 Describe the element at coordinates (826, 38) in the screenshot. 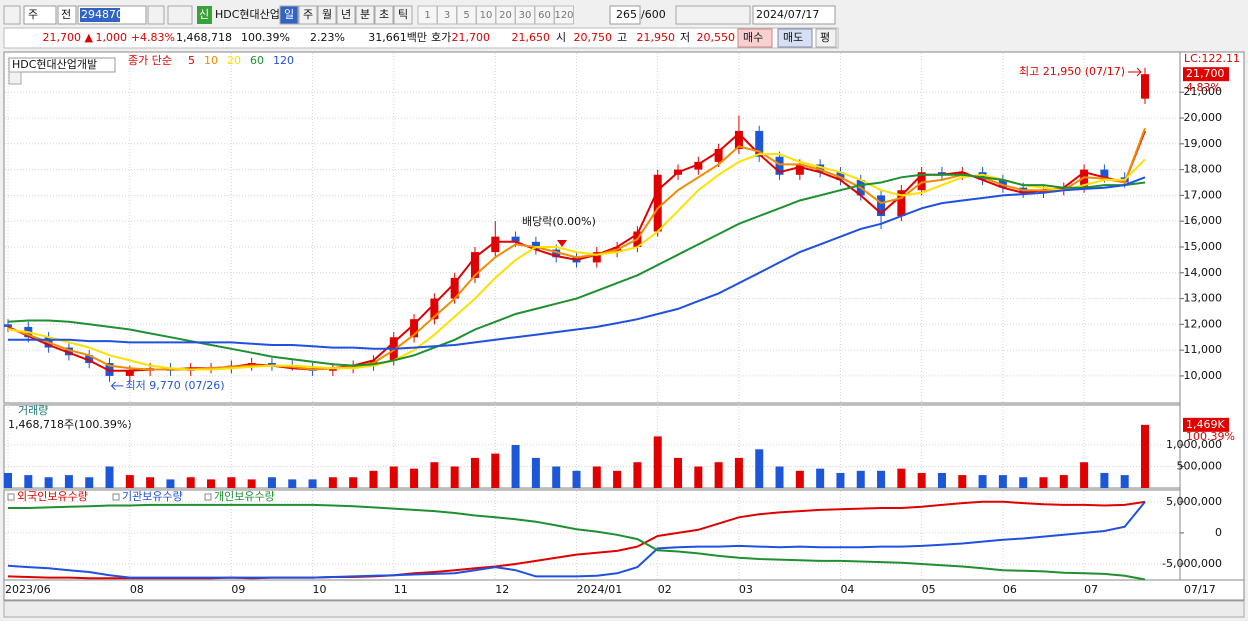

I see `avg-button` at that location.